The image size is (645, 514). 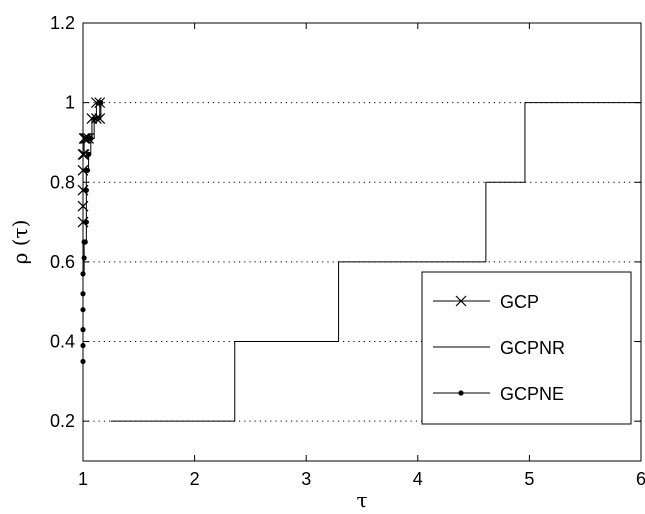 I want to click on y-tick-label-5: 1.2, so click(x=62, y=23).